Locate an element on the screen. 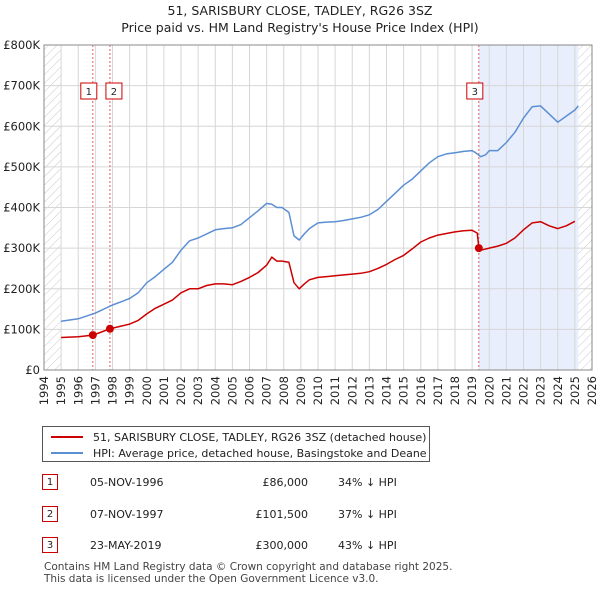  sale-date: 05-NOV-1996 is located at coordinates (127, 482).